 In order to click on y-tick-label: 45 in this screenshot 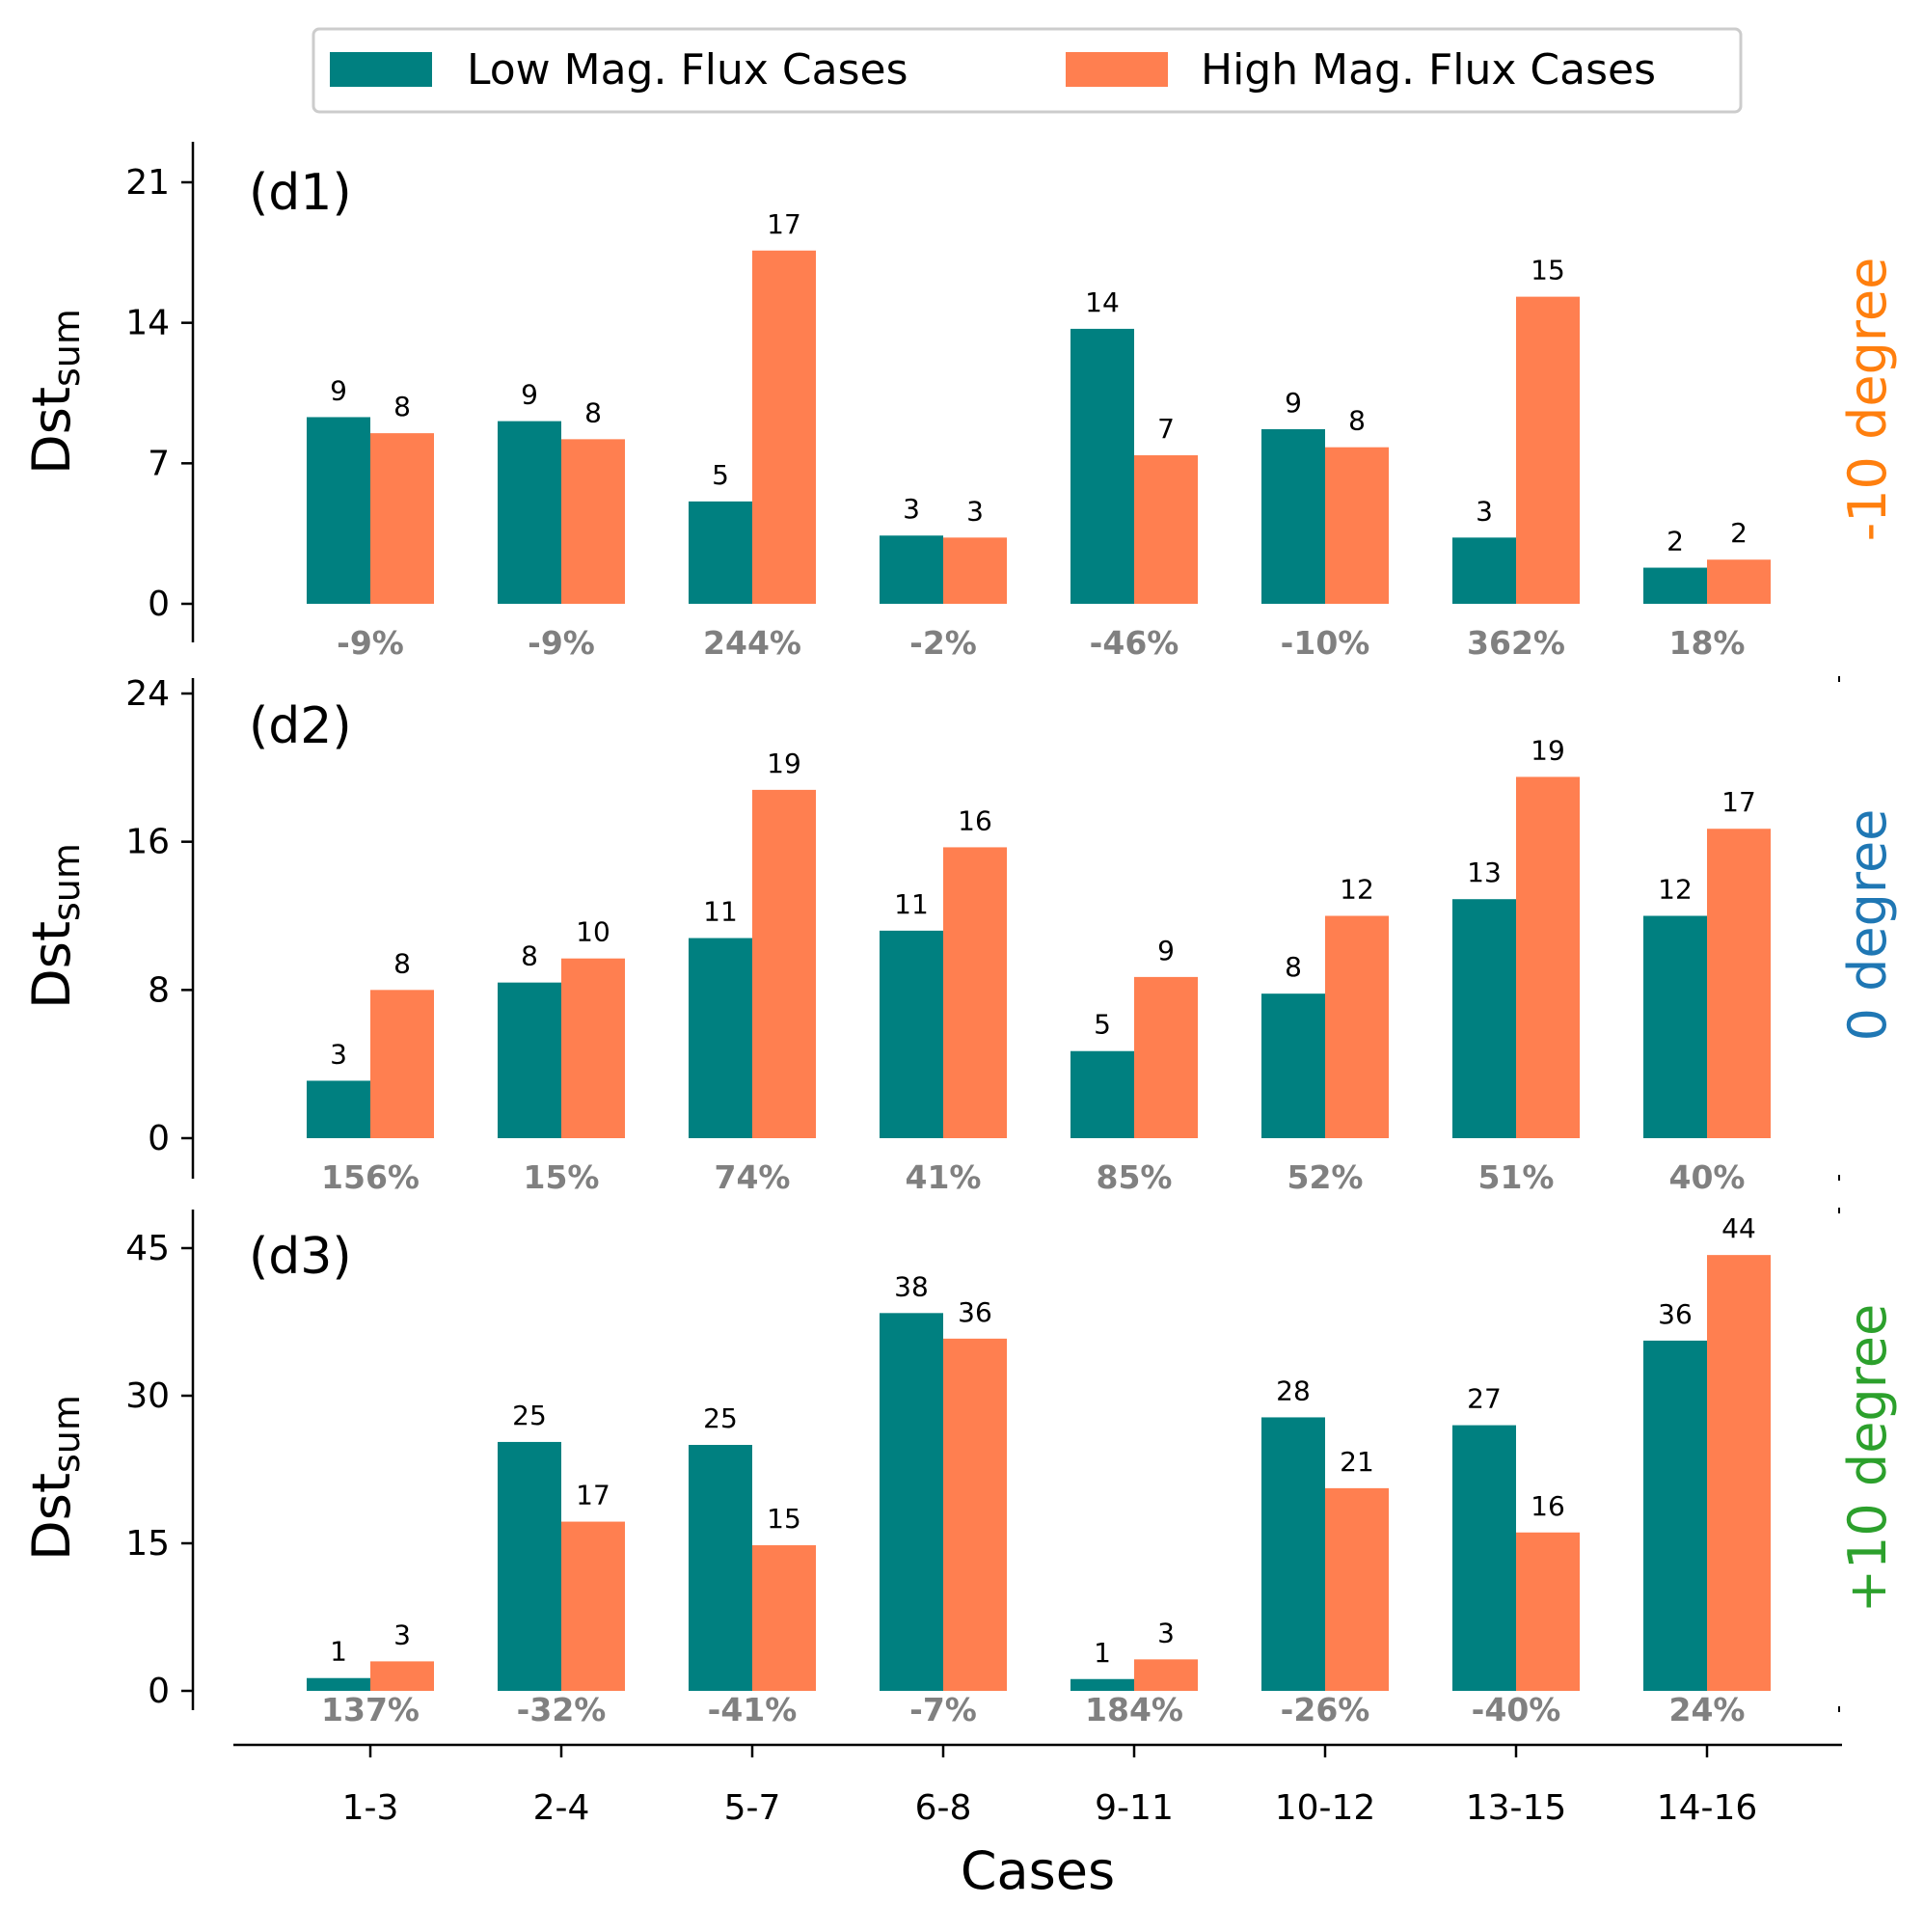, I will do `click(147, 1248)`.